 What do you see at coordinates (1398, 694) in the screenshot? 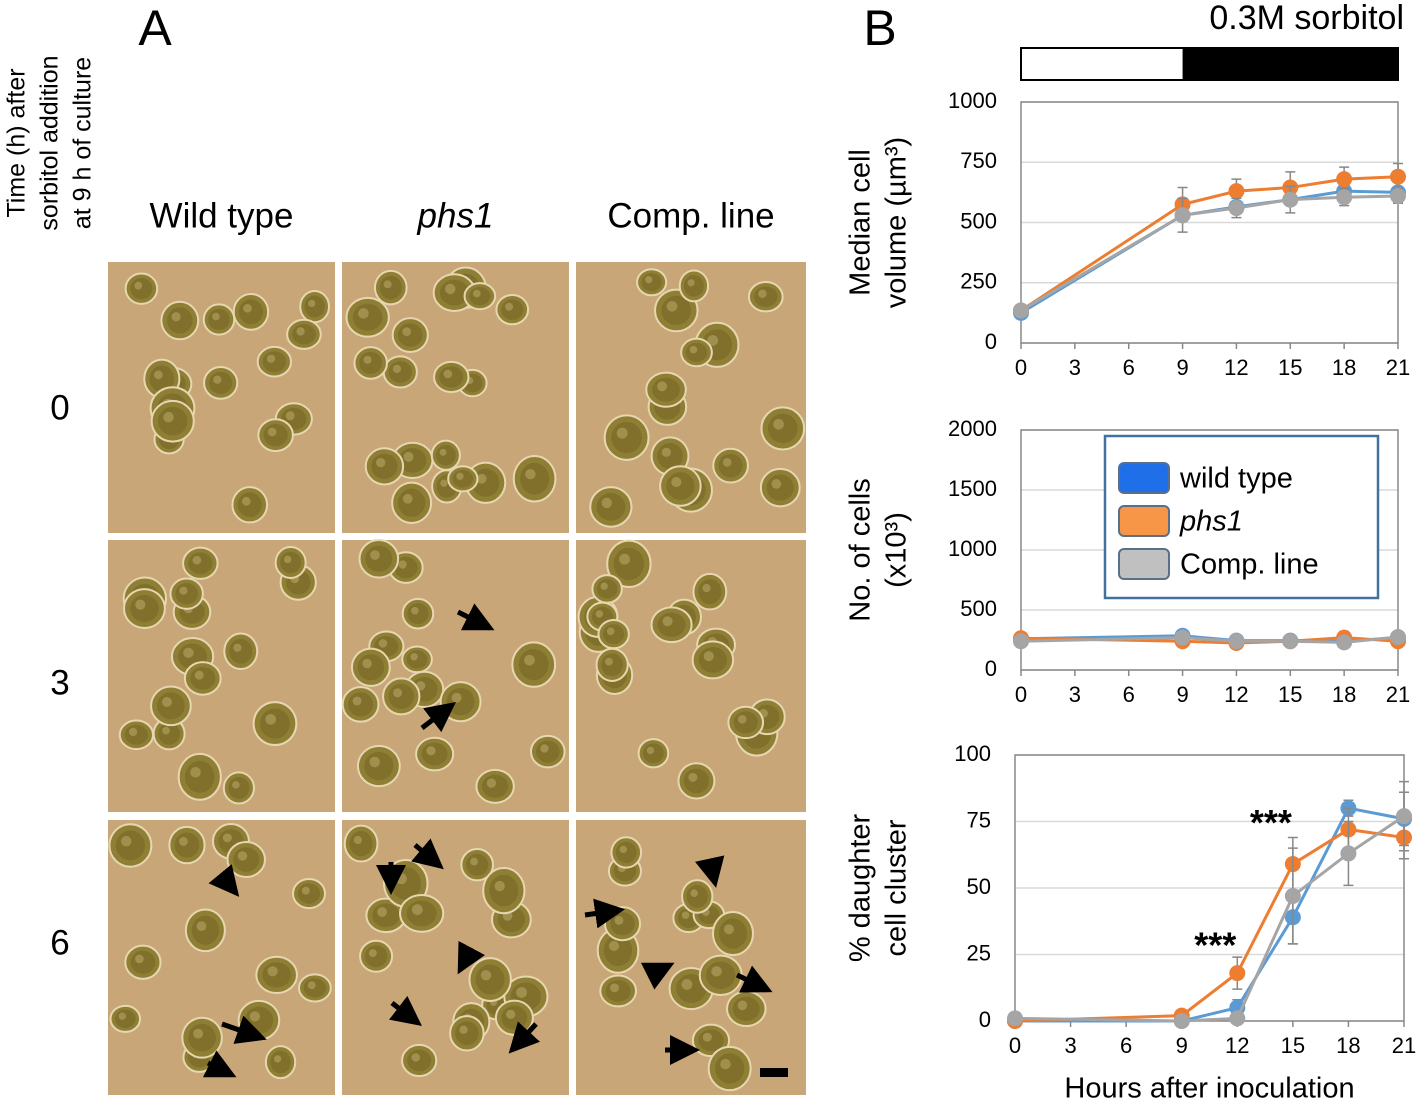
I see `x-tick-label: 21` at bounding box center [1398, 694].